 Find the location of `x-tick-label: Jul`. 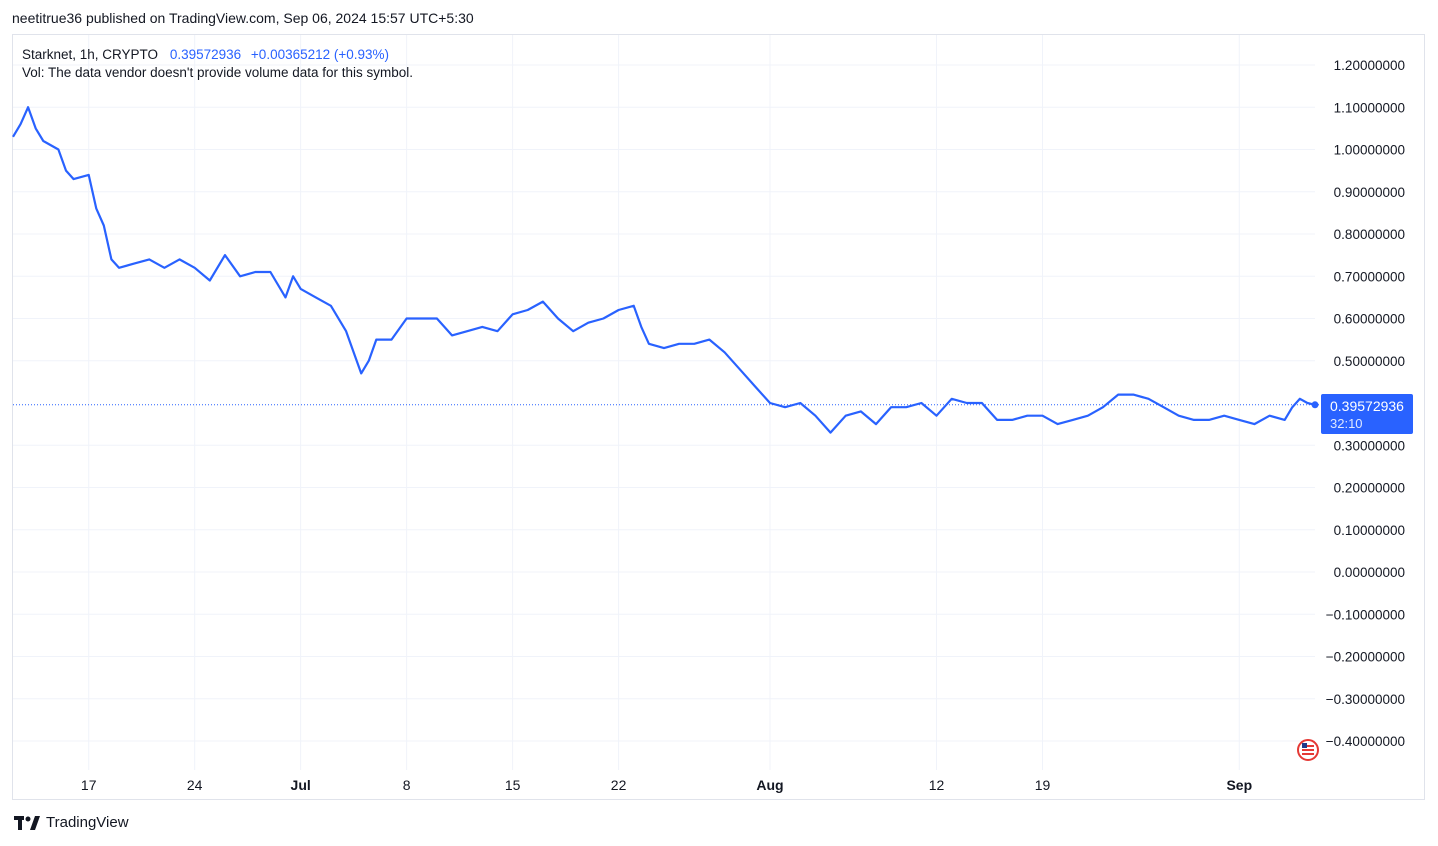

x-tick-label: Jul is located at coordinates (301, 785).